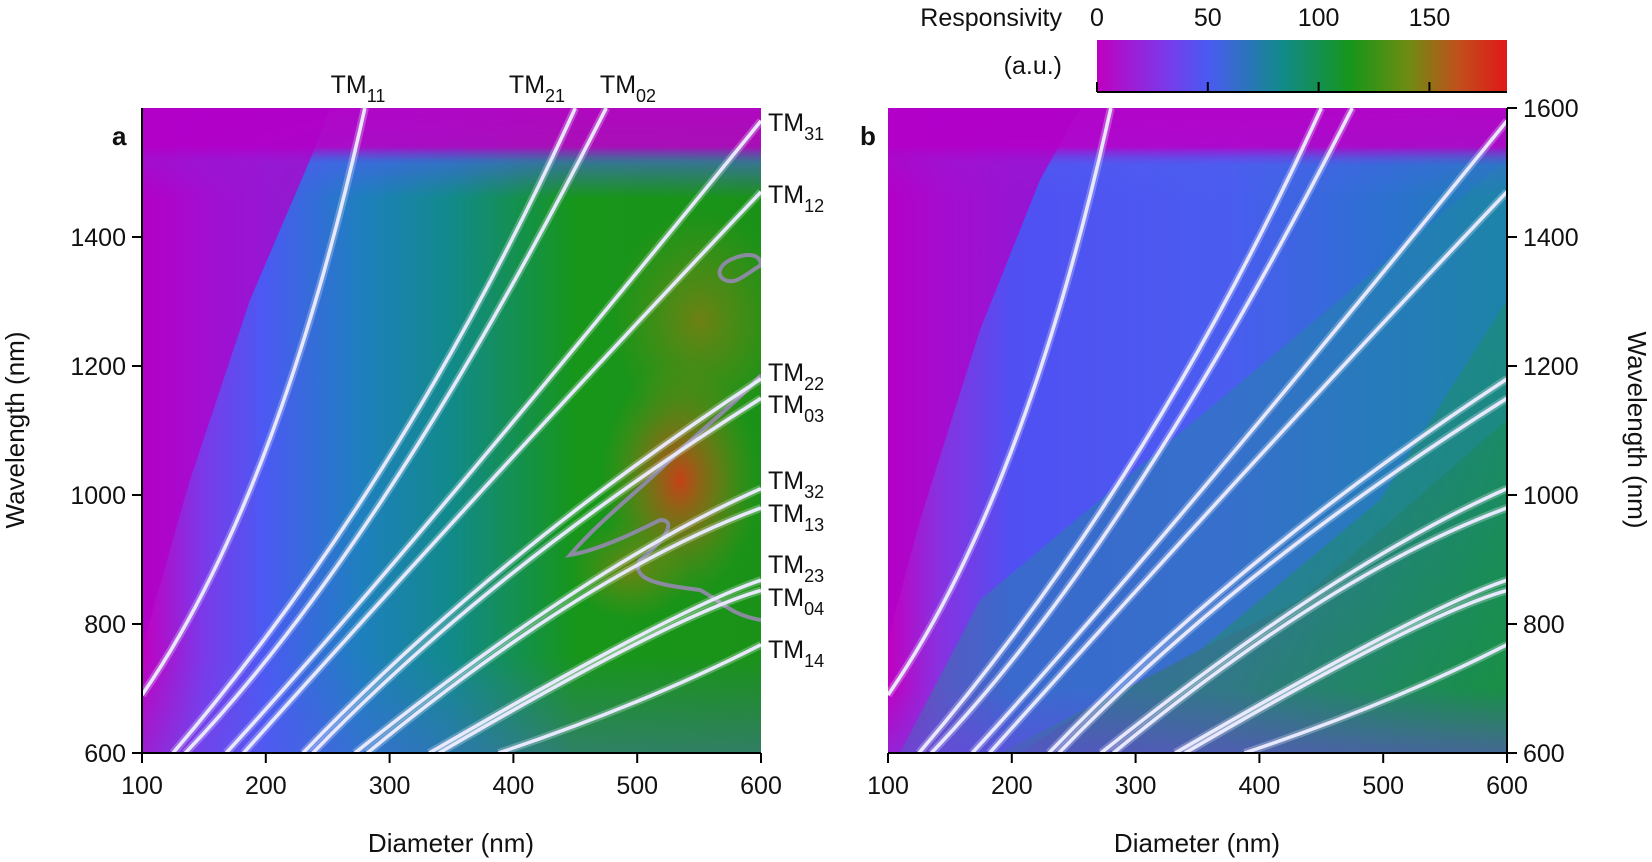 The height and width of the screenshot is (862, 1652). What do you see at coordinates (1302, 66) in the screenshot?
I see `colorbar-gradient` at bounding box center [1302, 66].